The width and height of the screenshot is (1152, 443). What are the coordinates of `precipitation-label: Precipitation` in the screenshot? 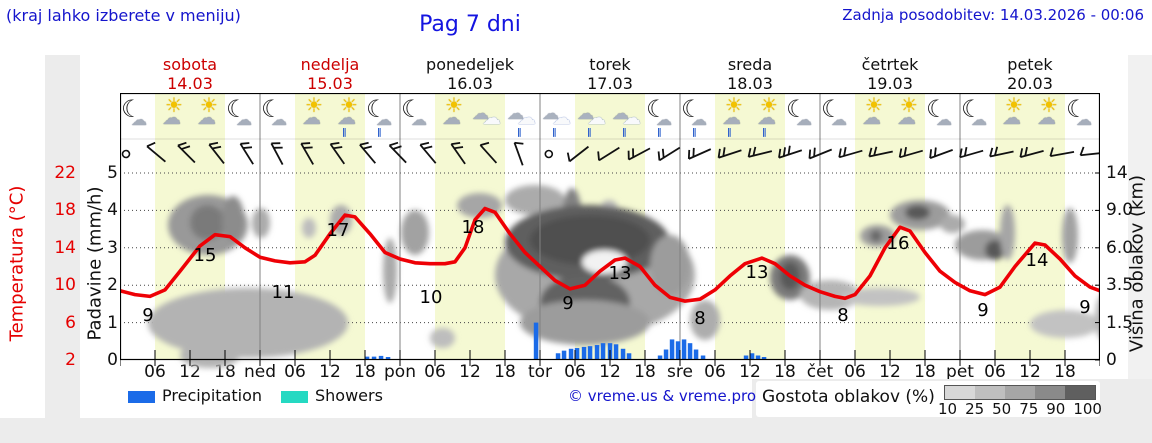 It's located at (212, 395).